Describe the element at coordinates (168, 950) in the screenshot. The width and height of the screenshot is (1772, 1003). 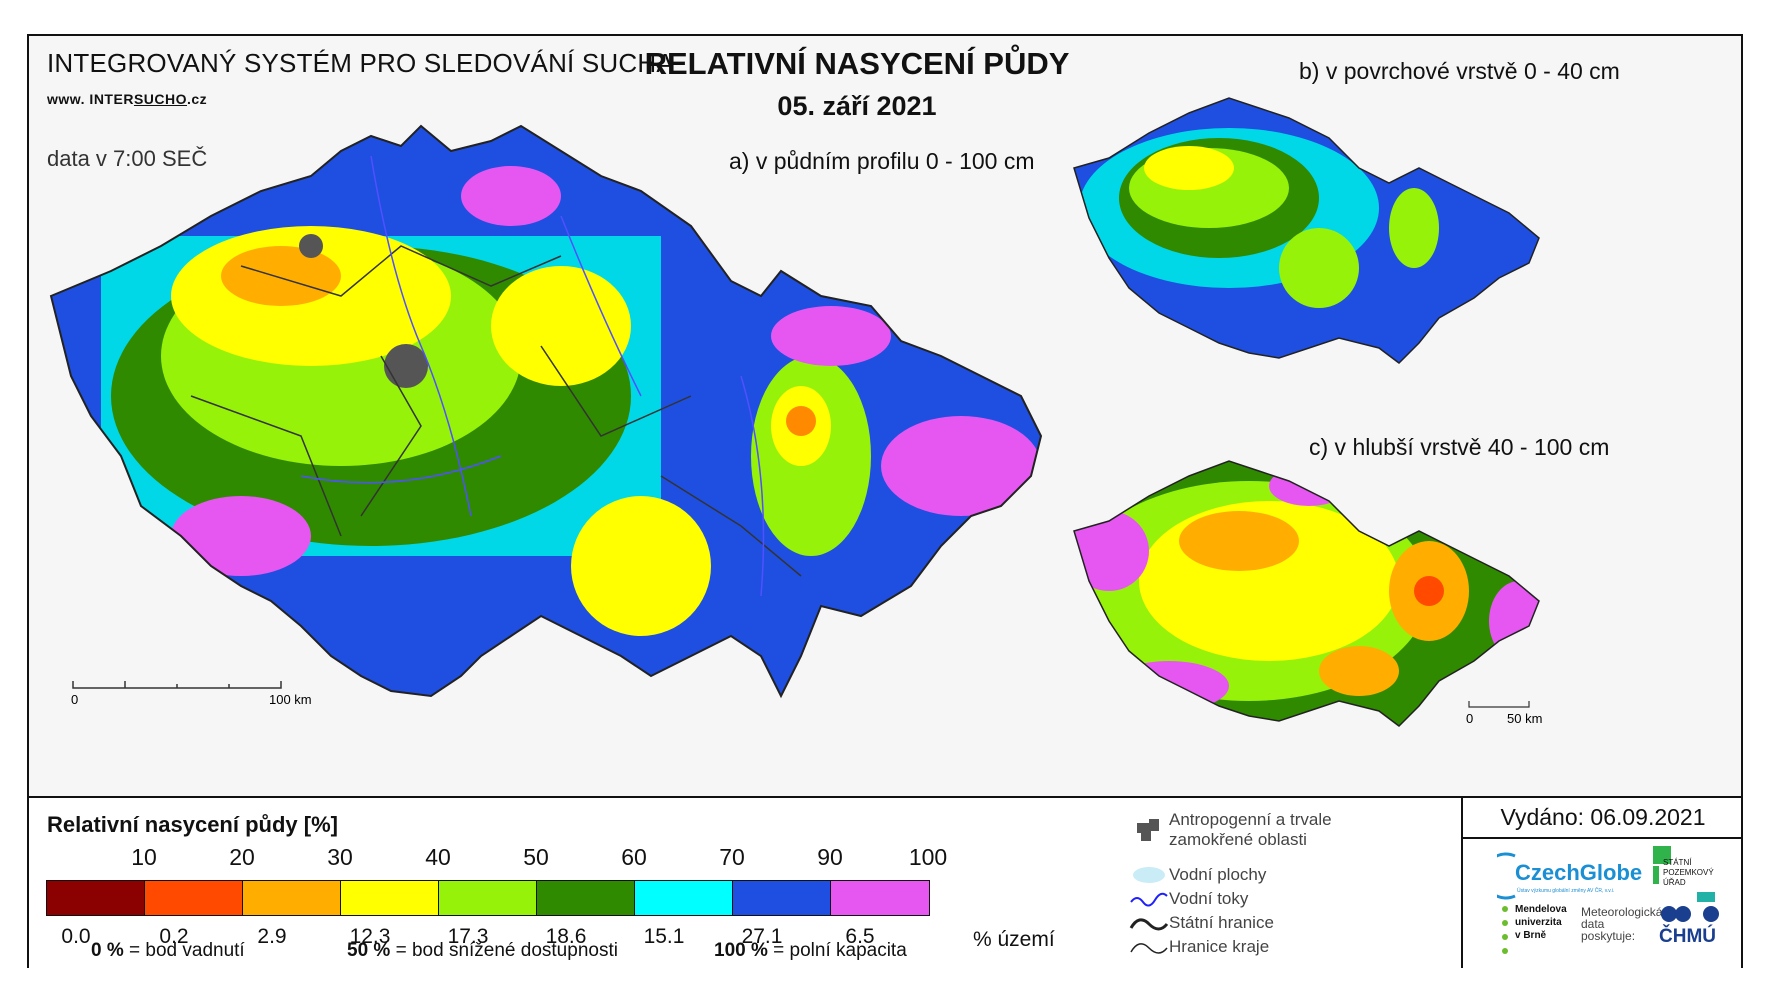
I see `foot-item-wilting: 0 % = bod vadnutí` at that location.